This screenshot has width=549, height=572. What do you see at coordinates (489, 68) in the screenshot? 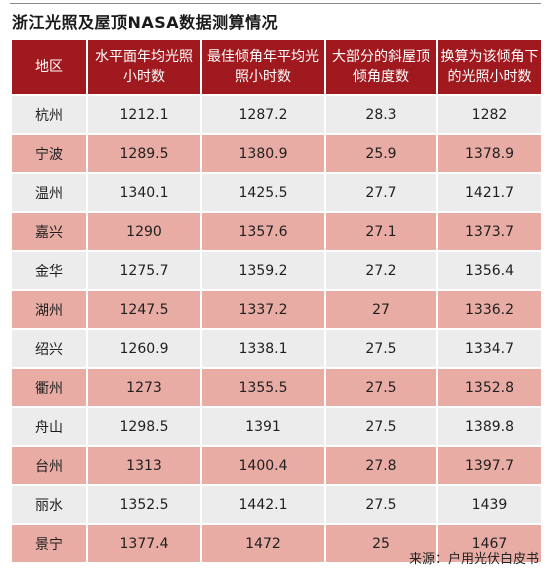
I see `header-converted-hours: 换算为该倾角下的光照小时数` at bounding box center [489, 68].